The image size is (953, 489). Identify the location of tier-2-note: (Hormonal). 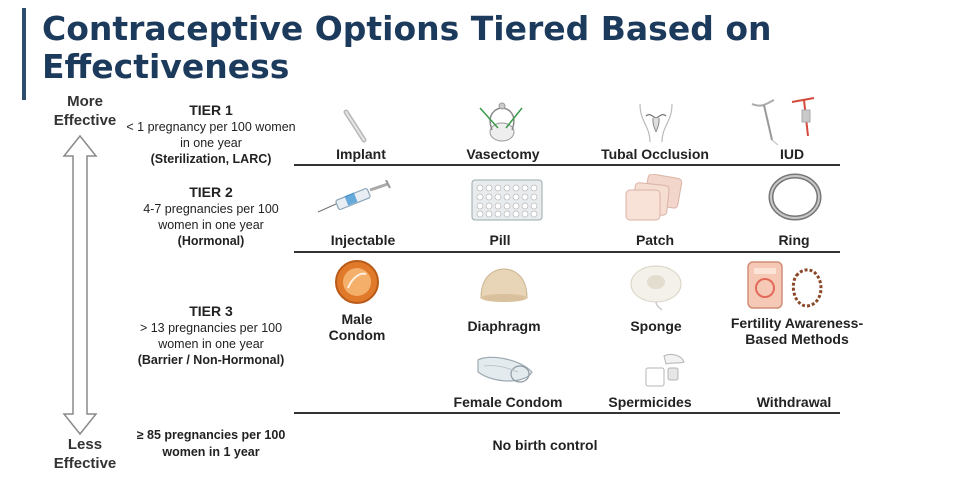
(211, 241).